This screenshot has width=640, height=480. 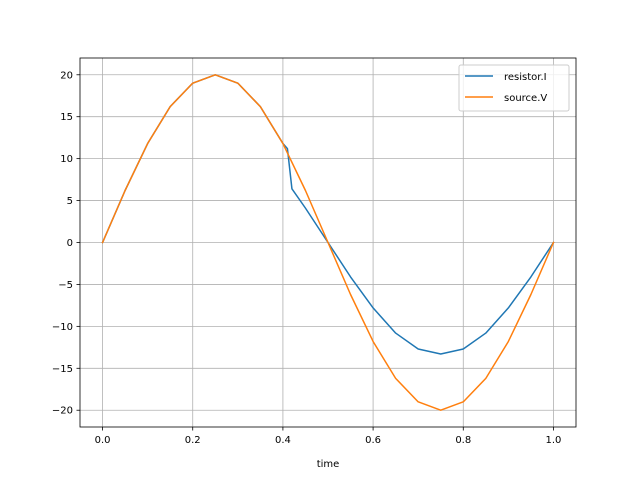 I want to click on legend-label-source-v: source.V, so click(x=525, y=98).